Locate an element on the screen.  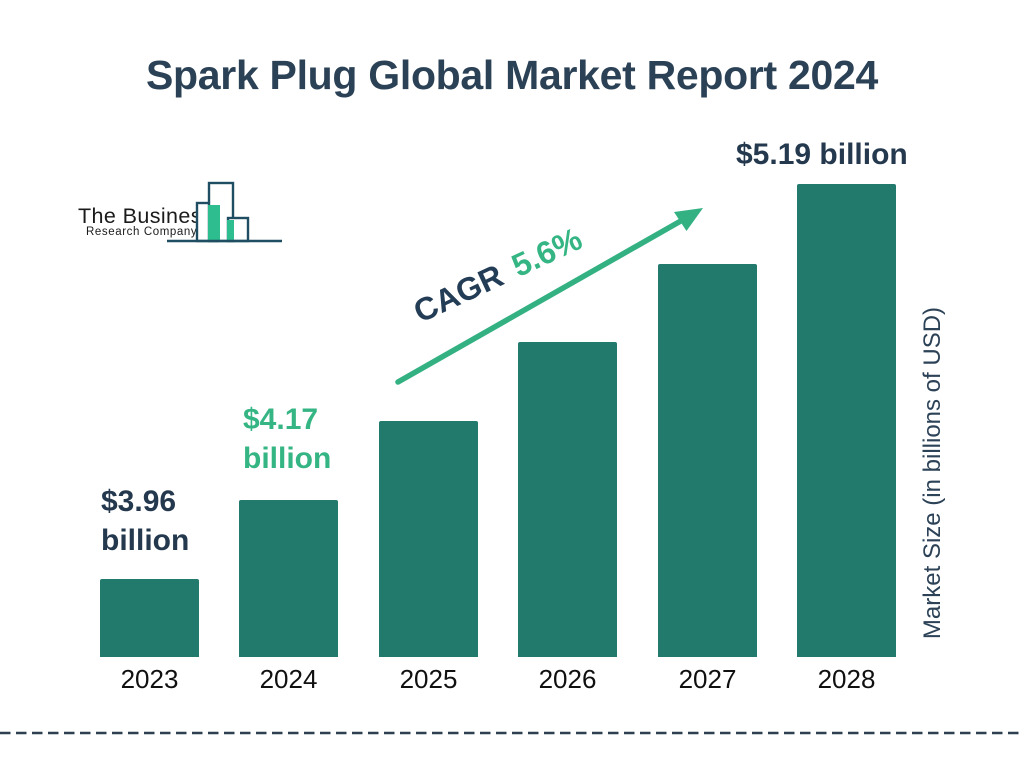
logo-company-subname: Research Company is located at coordinates (142, 232).